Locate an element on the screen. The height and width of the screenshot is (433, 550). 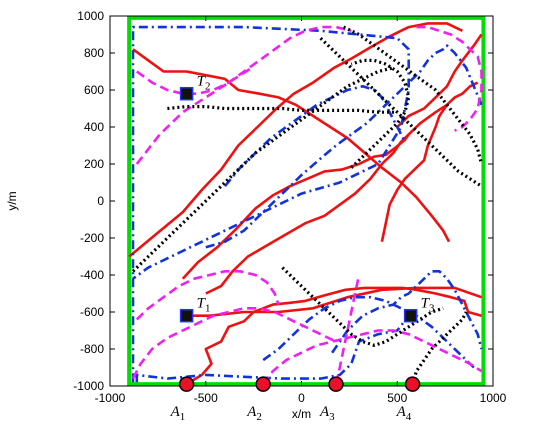
y-tick-label-4: -200 is located at coordinates (92, 238).